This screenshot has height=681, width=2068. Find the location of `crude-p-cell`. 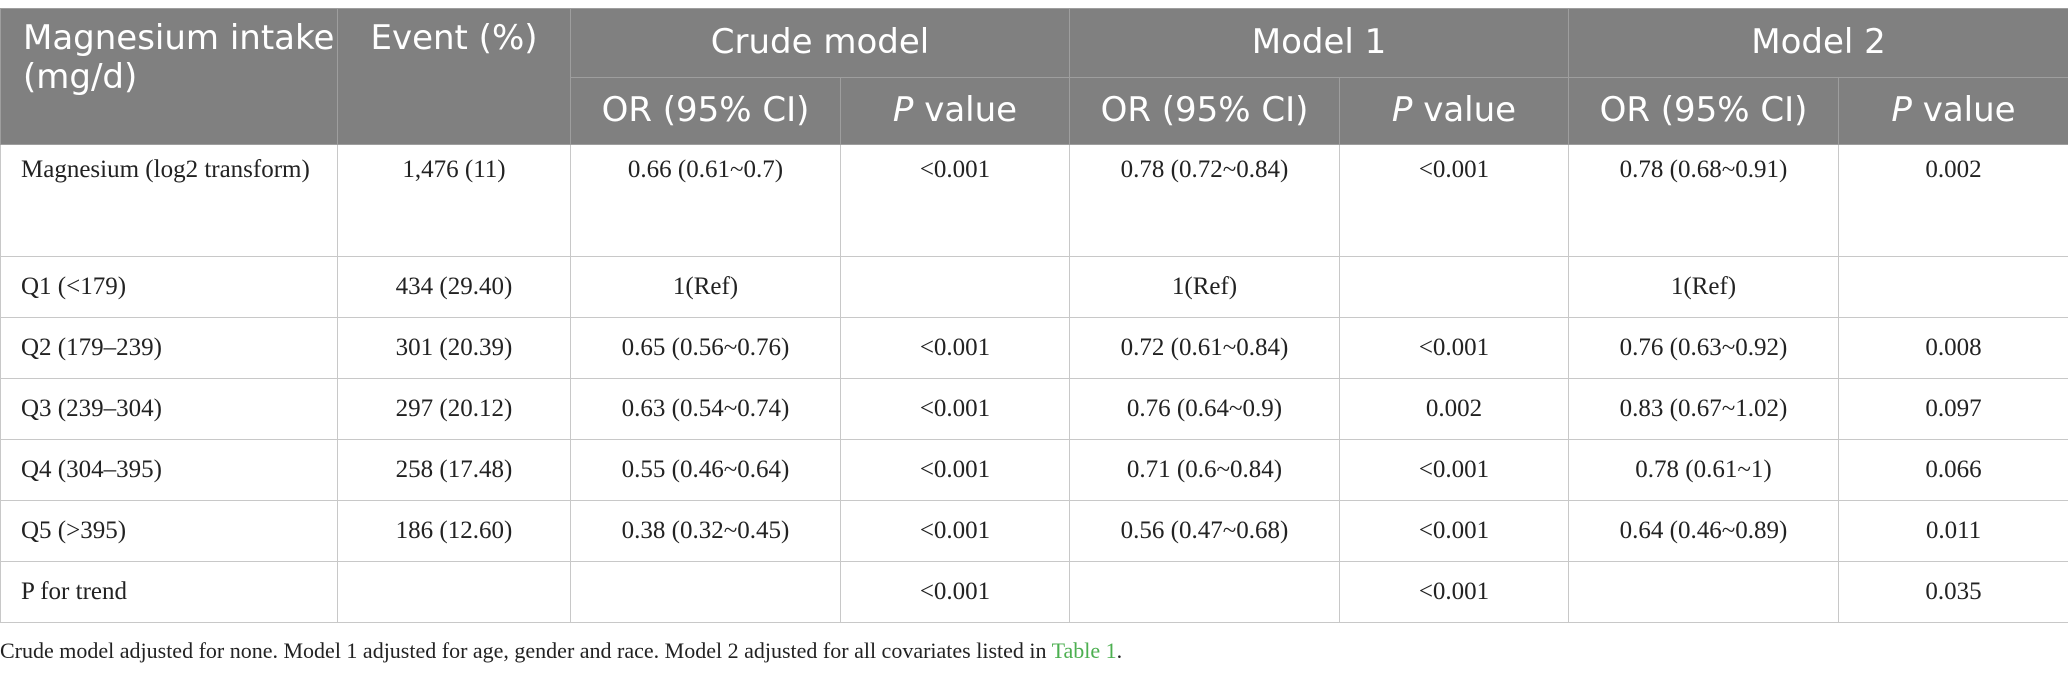

crude-p-cell is located at coordinates (955, 287).